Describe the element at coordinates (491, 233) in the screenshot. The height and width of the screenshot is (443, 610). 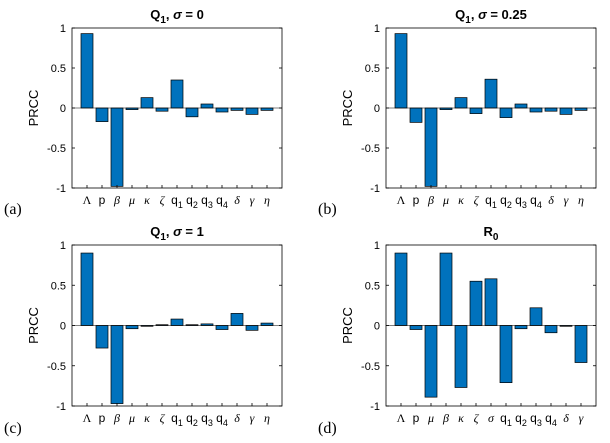
I see `panel-title: R0` at that location.